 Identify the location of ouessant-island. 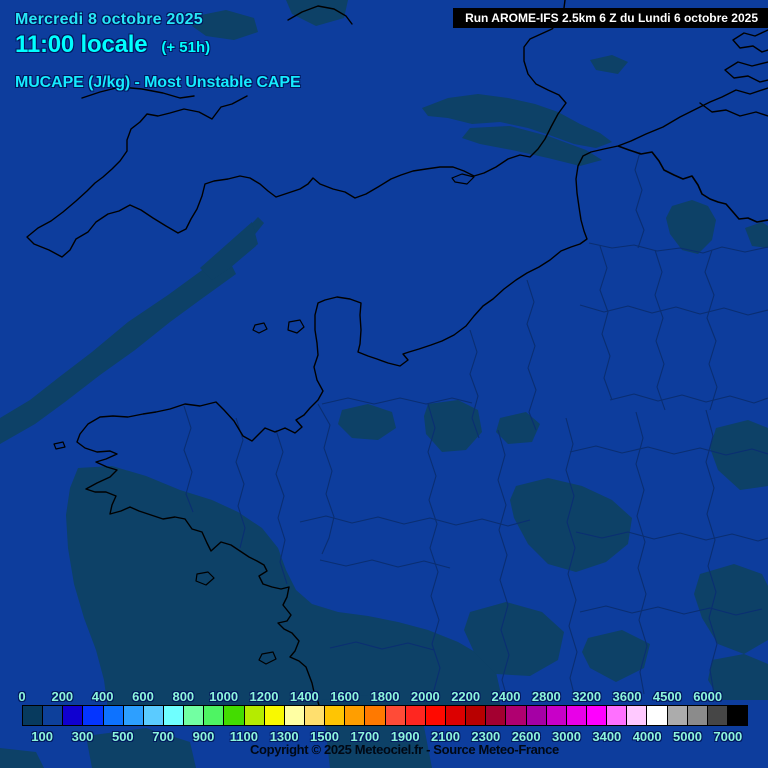
(59, 445).